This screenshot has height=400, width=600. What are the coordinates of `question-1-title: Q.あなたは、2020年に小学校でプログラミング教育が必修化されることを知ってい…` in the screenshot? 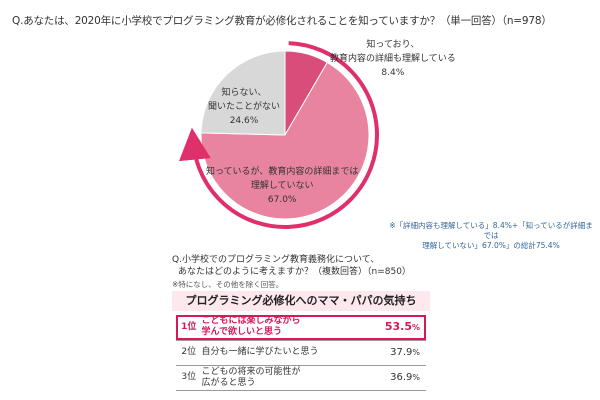 It's located at (282, 21).